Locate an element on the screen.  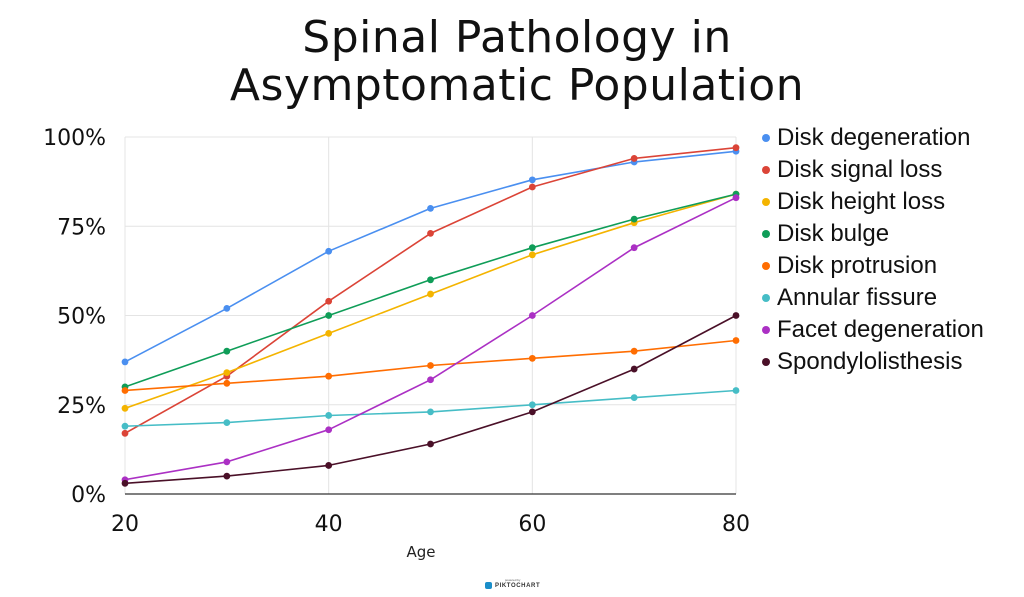
x-axis-label: Age is located at coordinates (420, 552).